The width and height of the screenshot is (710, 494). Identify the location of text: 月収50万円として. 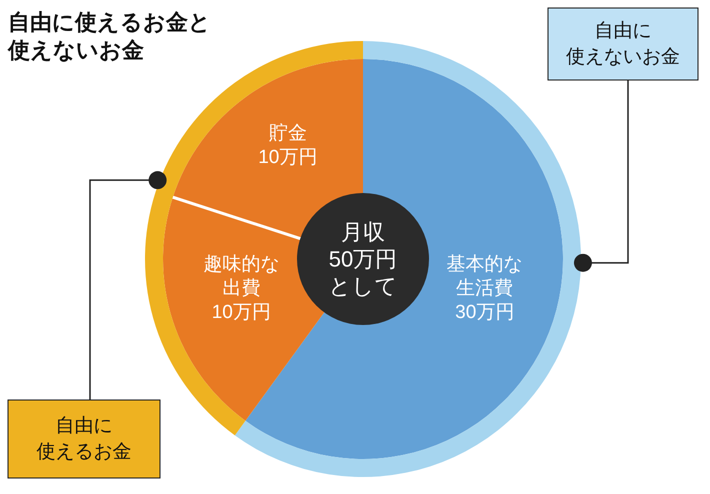
(363, 259).